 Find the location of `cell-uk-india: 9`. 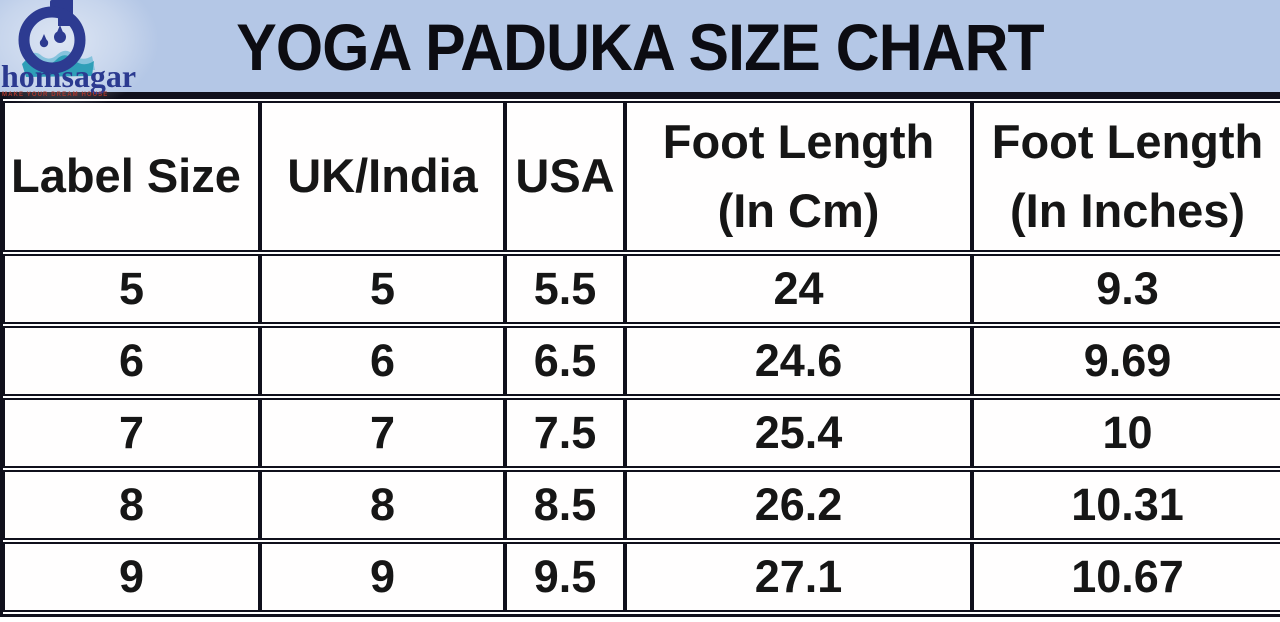

cell-uk-india: 9 is located at coordinates (382, 577).